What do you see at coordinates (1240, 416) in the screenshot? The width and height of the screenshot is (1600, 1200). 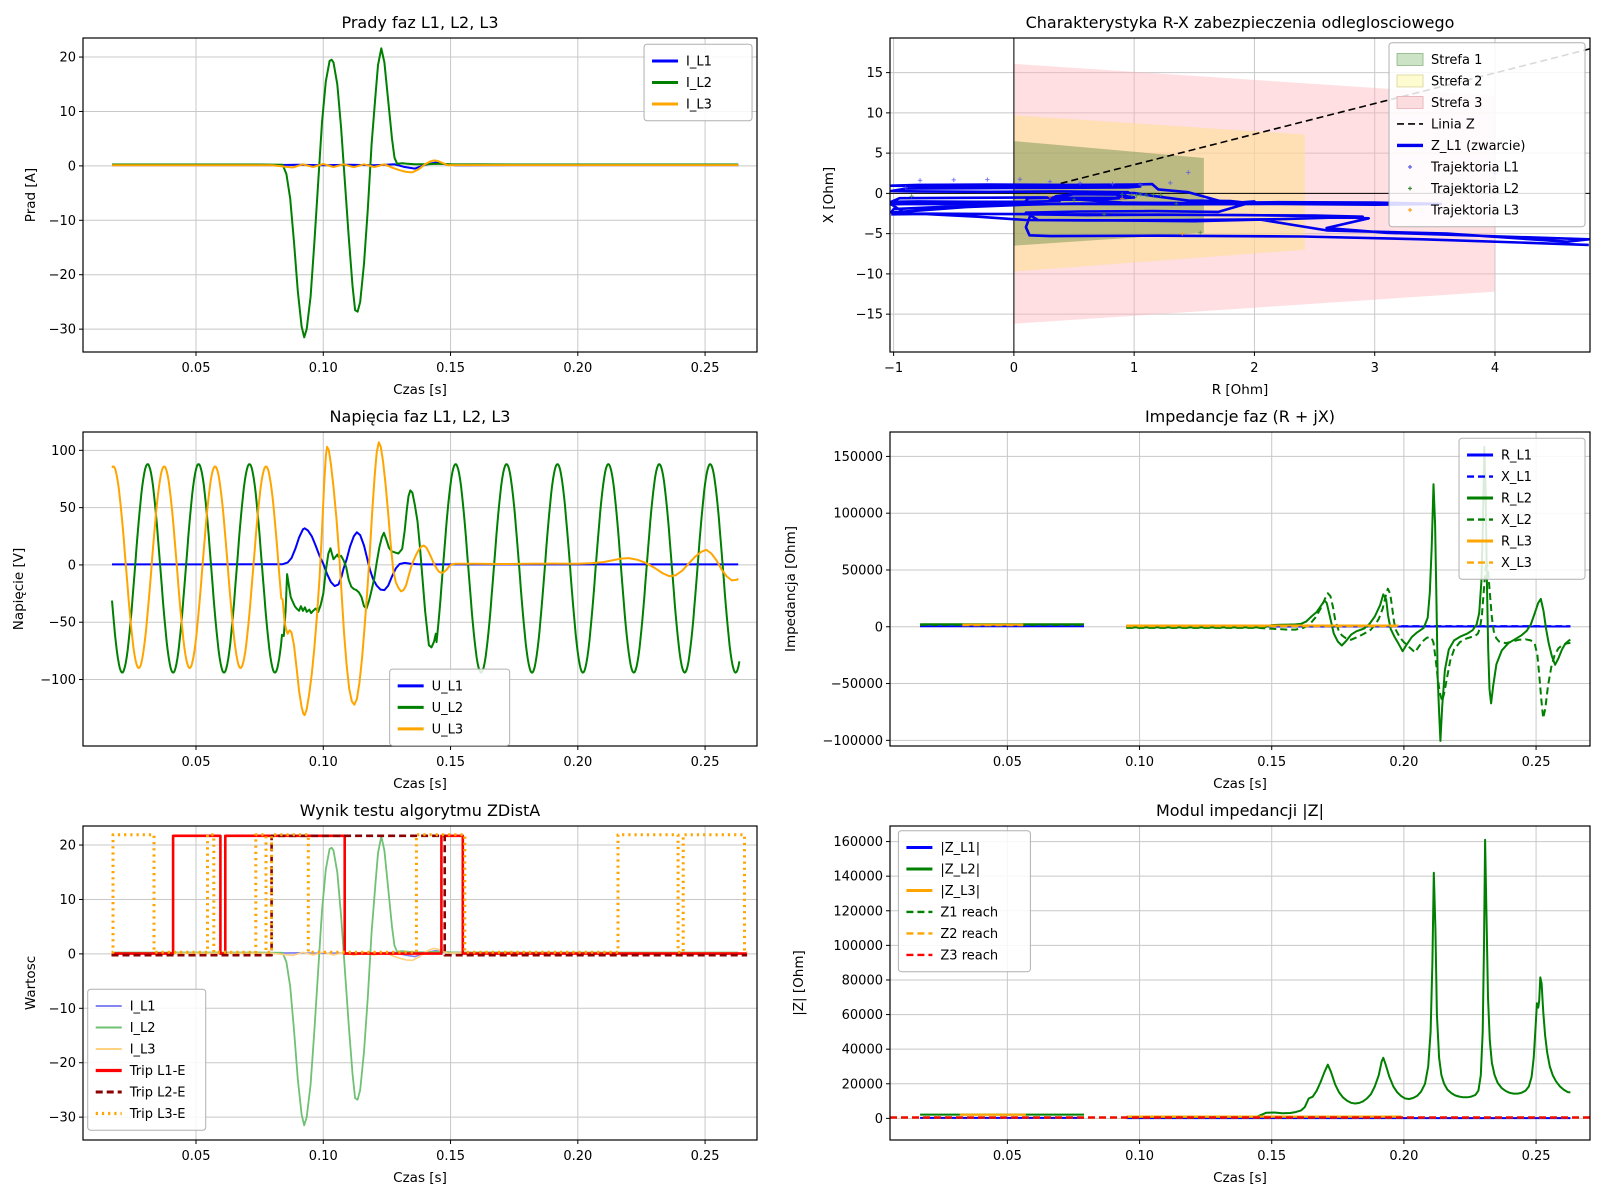 I see `chart-title: Impedancje faz (R + jX)` at bounding box center [1240, 416].